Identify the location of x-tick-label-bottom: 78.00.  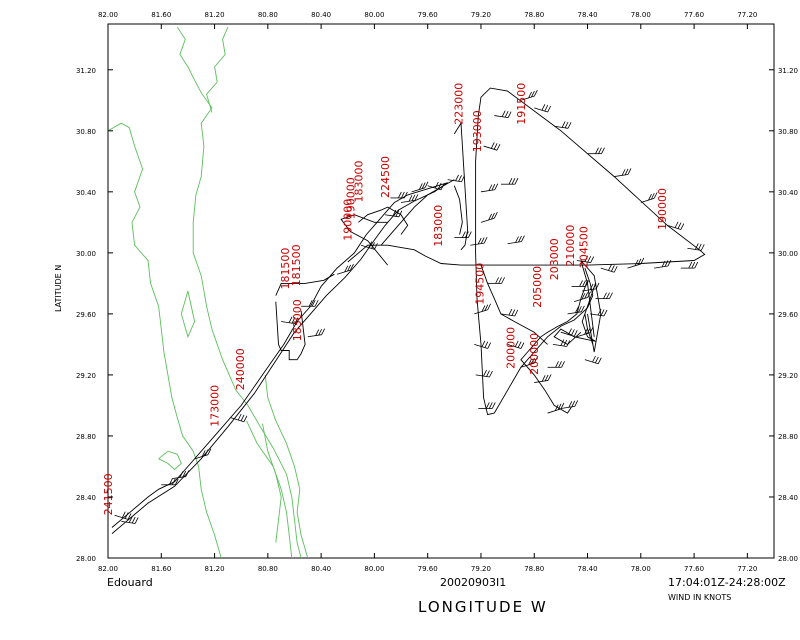
(641, 569).